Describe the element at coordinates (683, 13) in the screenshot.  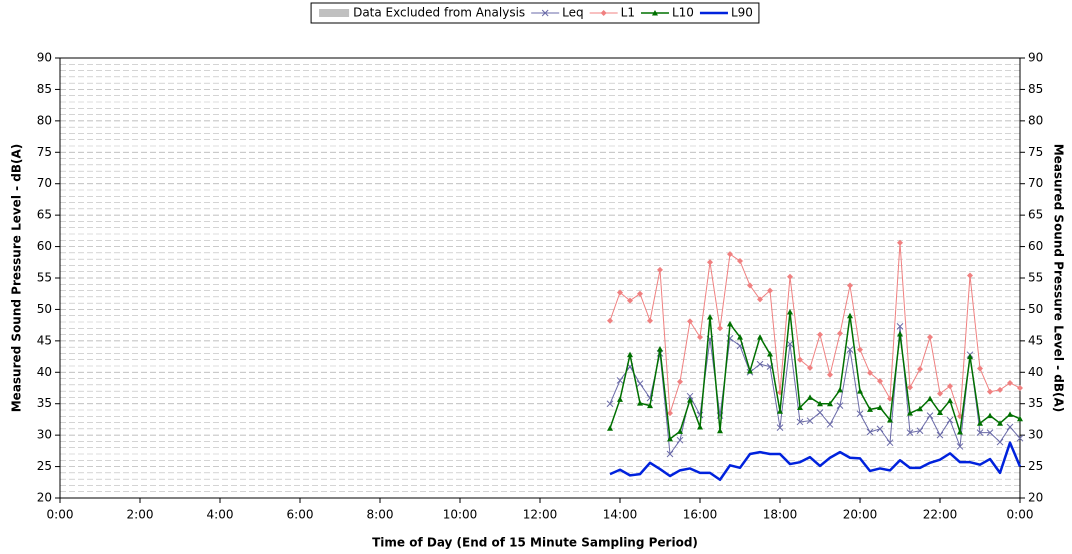
I see `legend-label: L10` at that location.